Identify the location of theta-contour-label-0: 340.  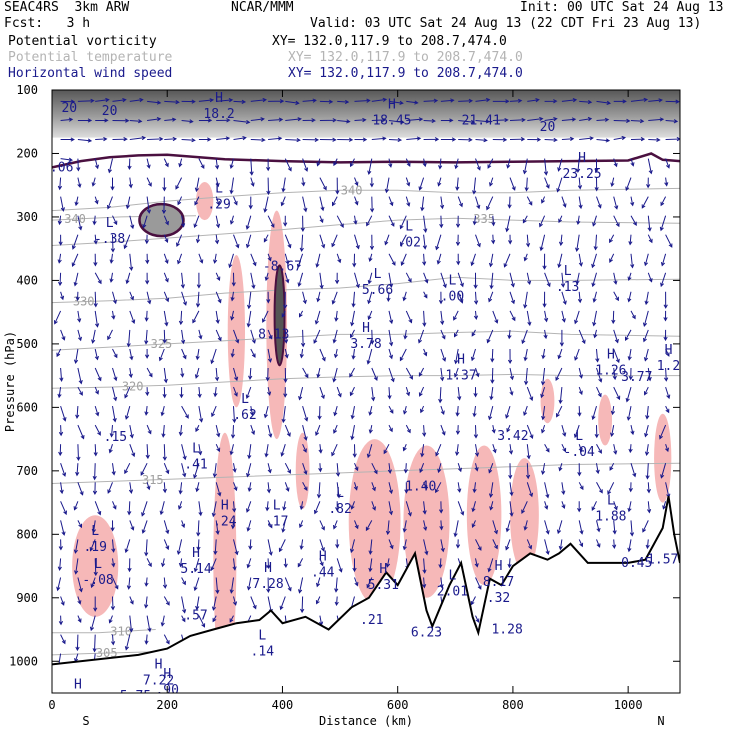
(352, 190).